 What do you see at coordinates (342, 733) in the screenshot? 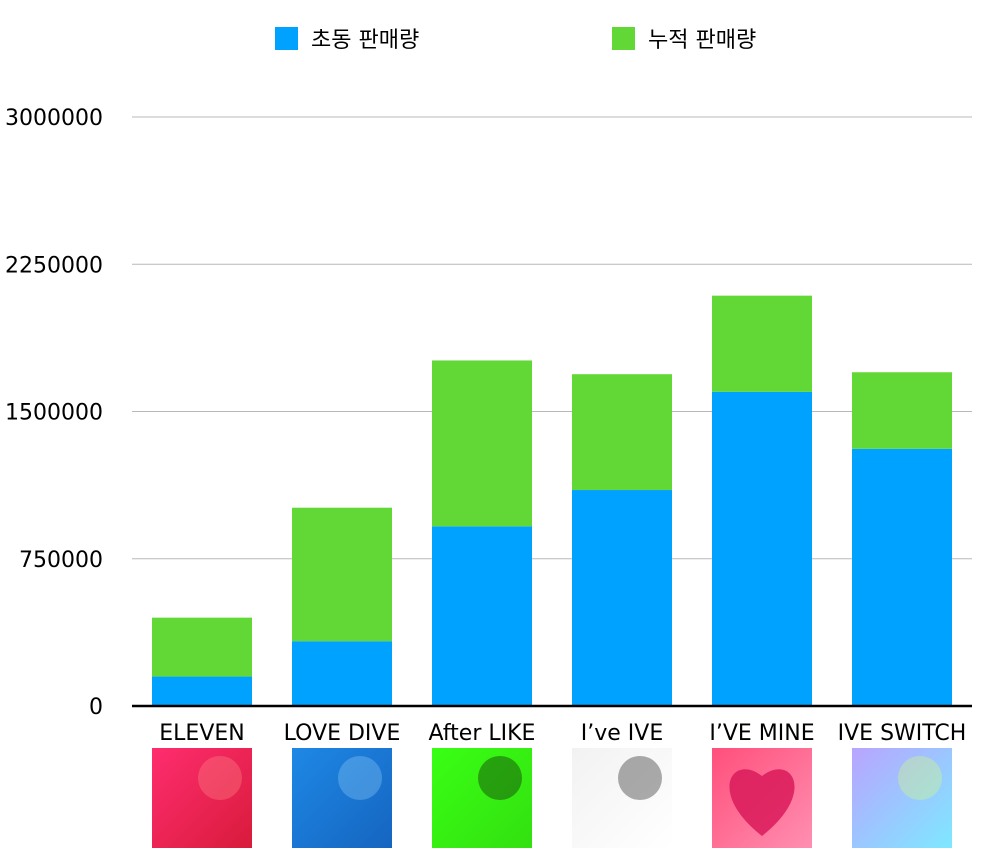
I see `x-category-label-1: LOVE DIVE` at bounding box center [342, 733].